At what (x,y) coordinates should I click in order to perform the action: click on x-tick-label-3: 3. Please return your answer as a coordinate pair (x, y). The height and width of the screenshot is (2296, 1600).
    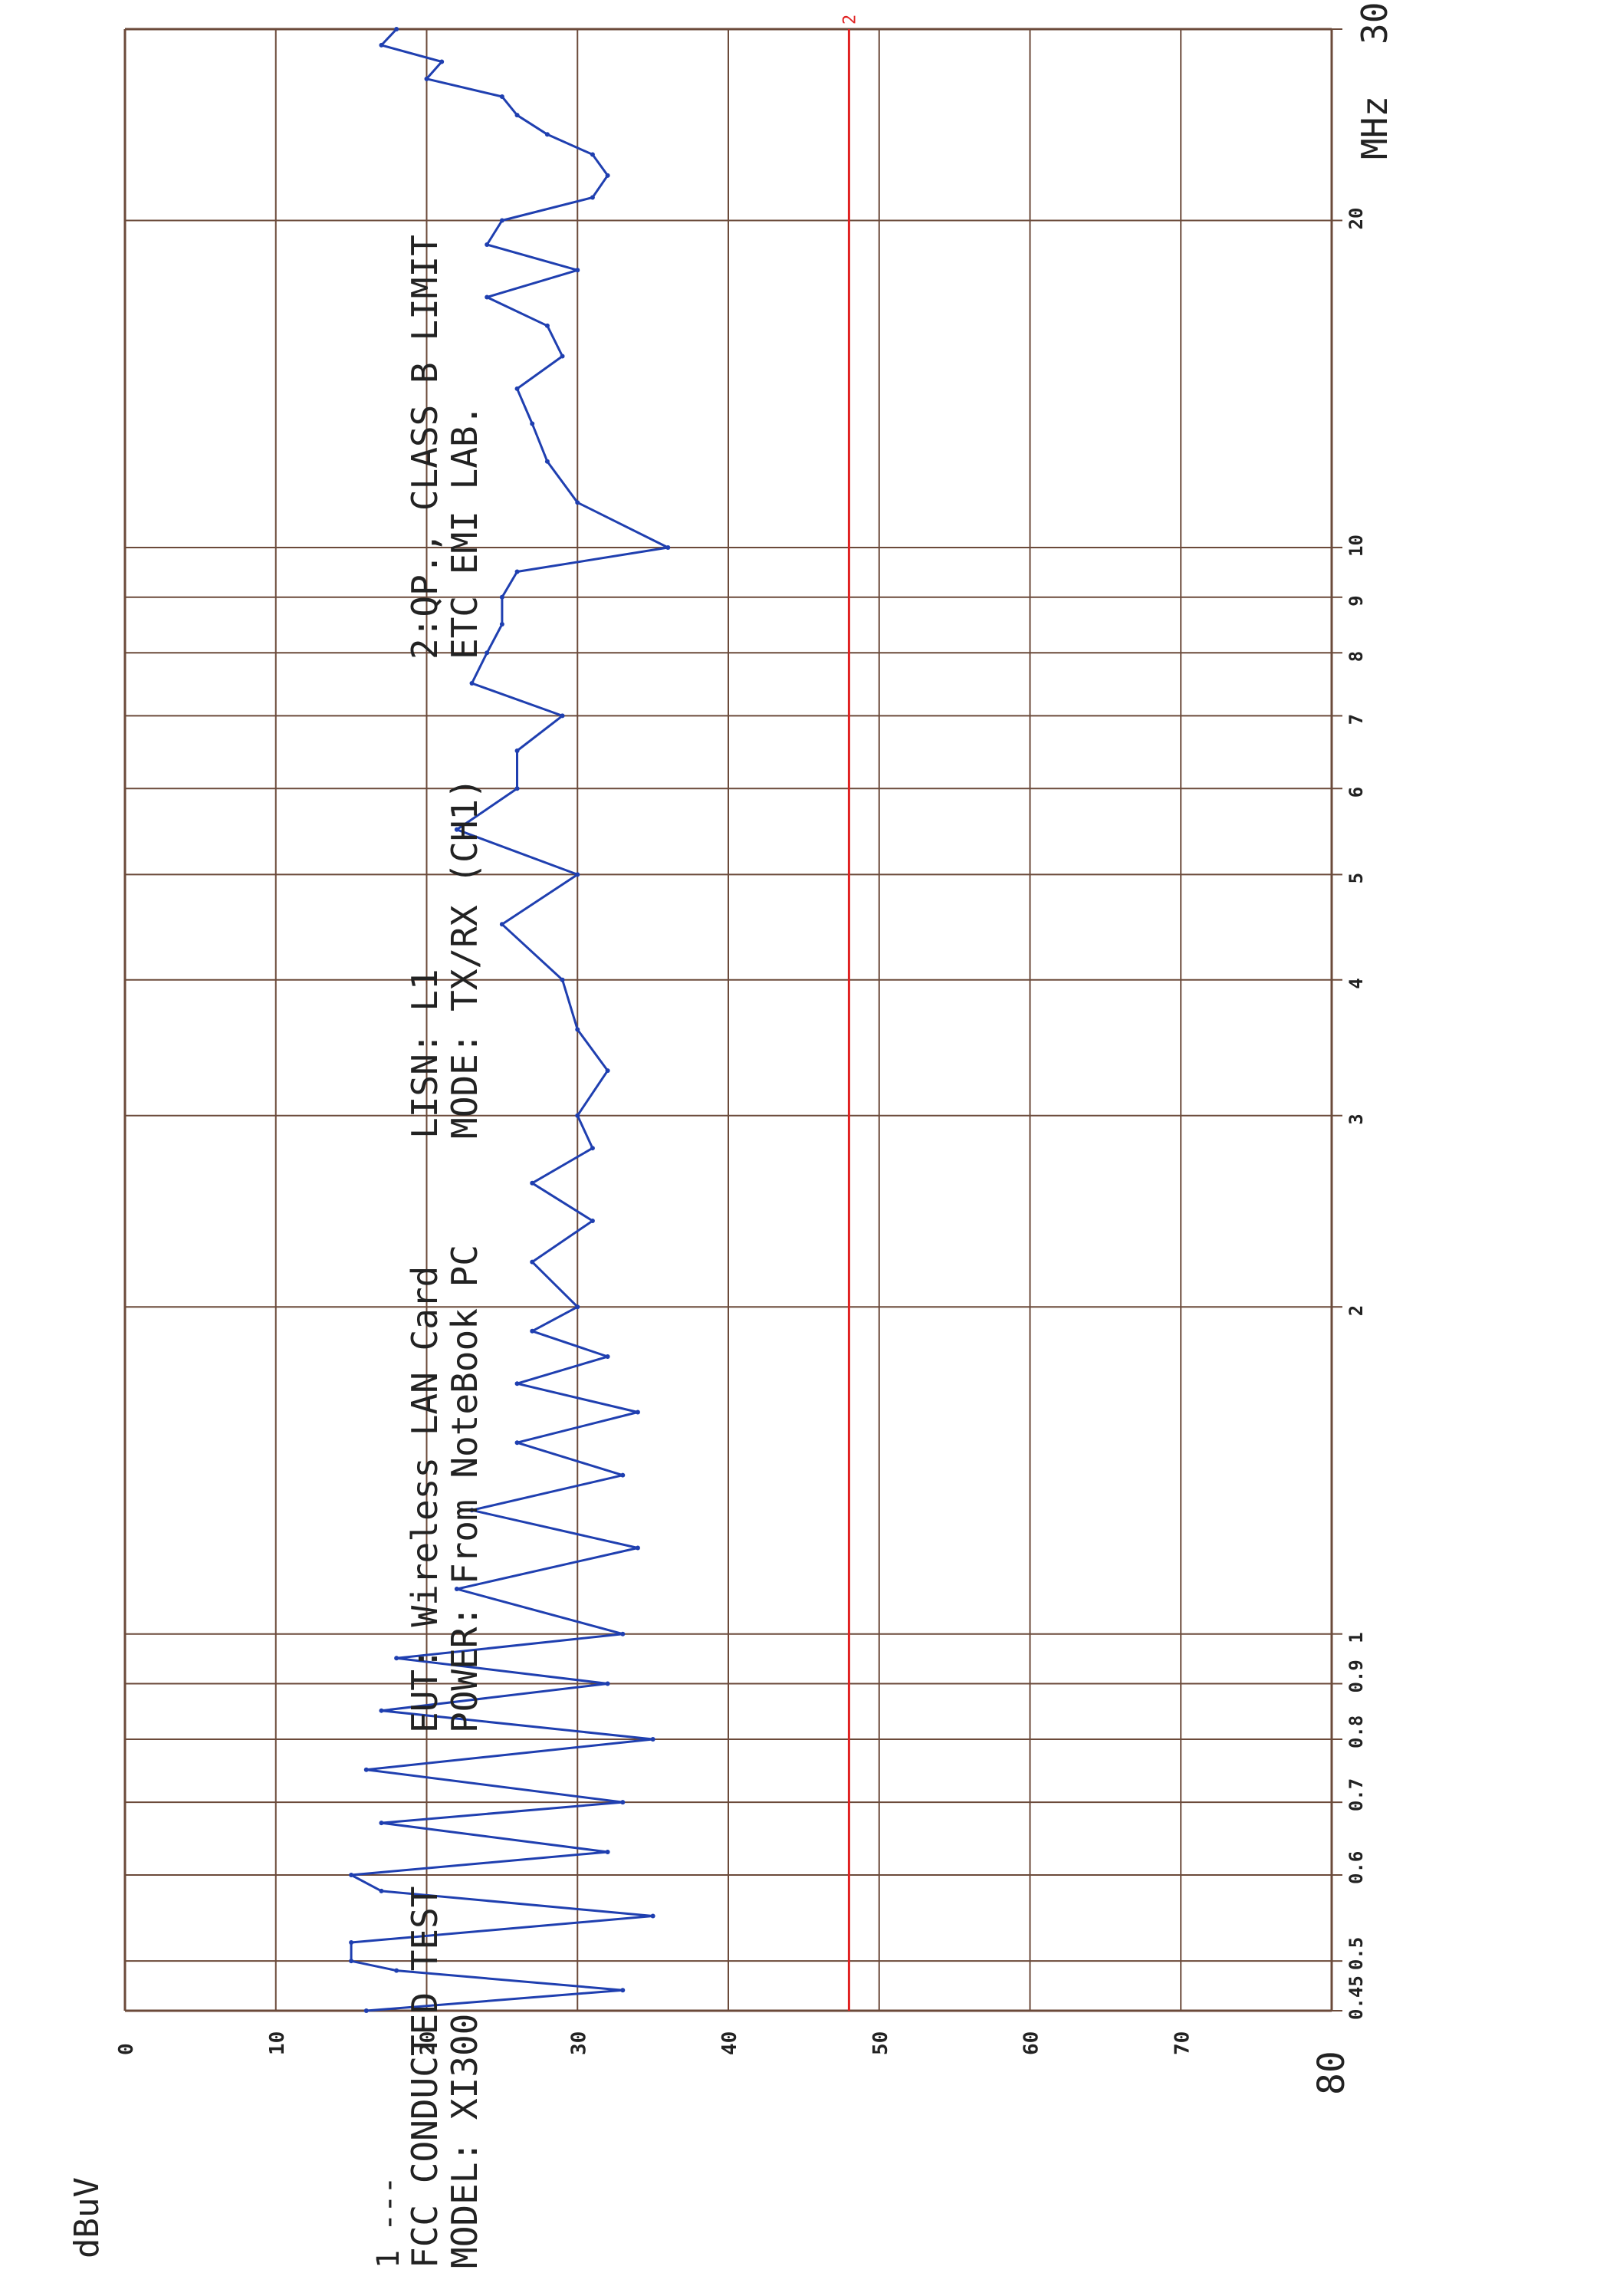
    Looking at the image, I should click on (1356, 1118).